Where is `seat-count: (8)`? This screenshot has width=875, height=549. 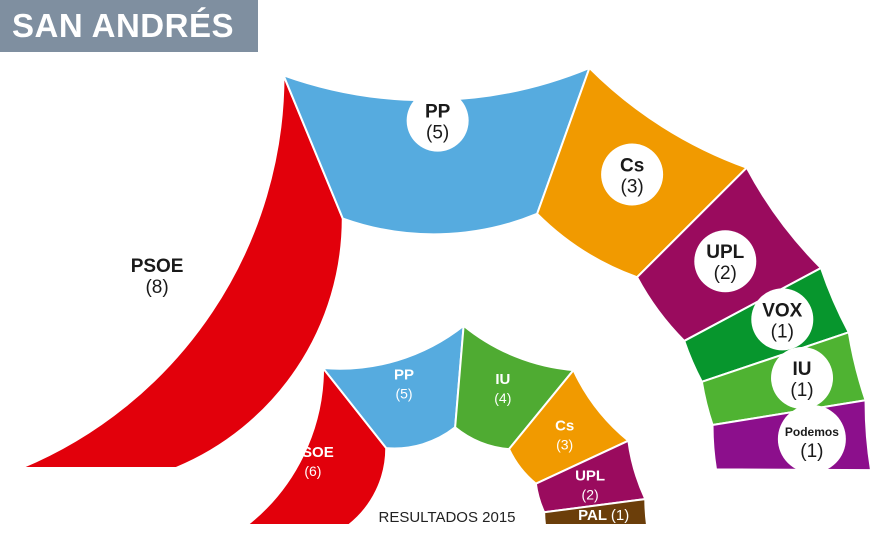
seat-count: (8) is located at coordinates (156, 287).